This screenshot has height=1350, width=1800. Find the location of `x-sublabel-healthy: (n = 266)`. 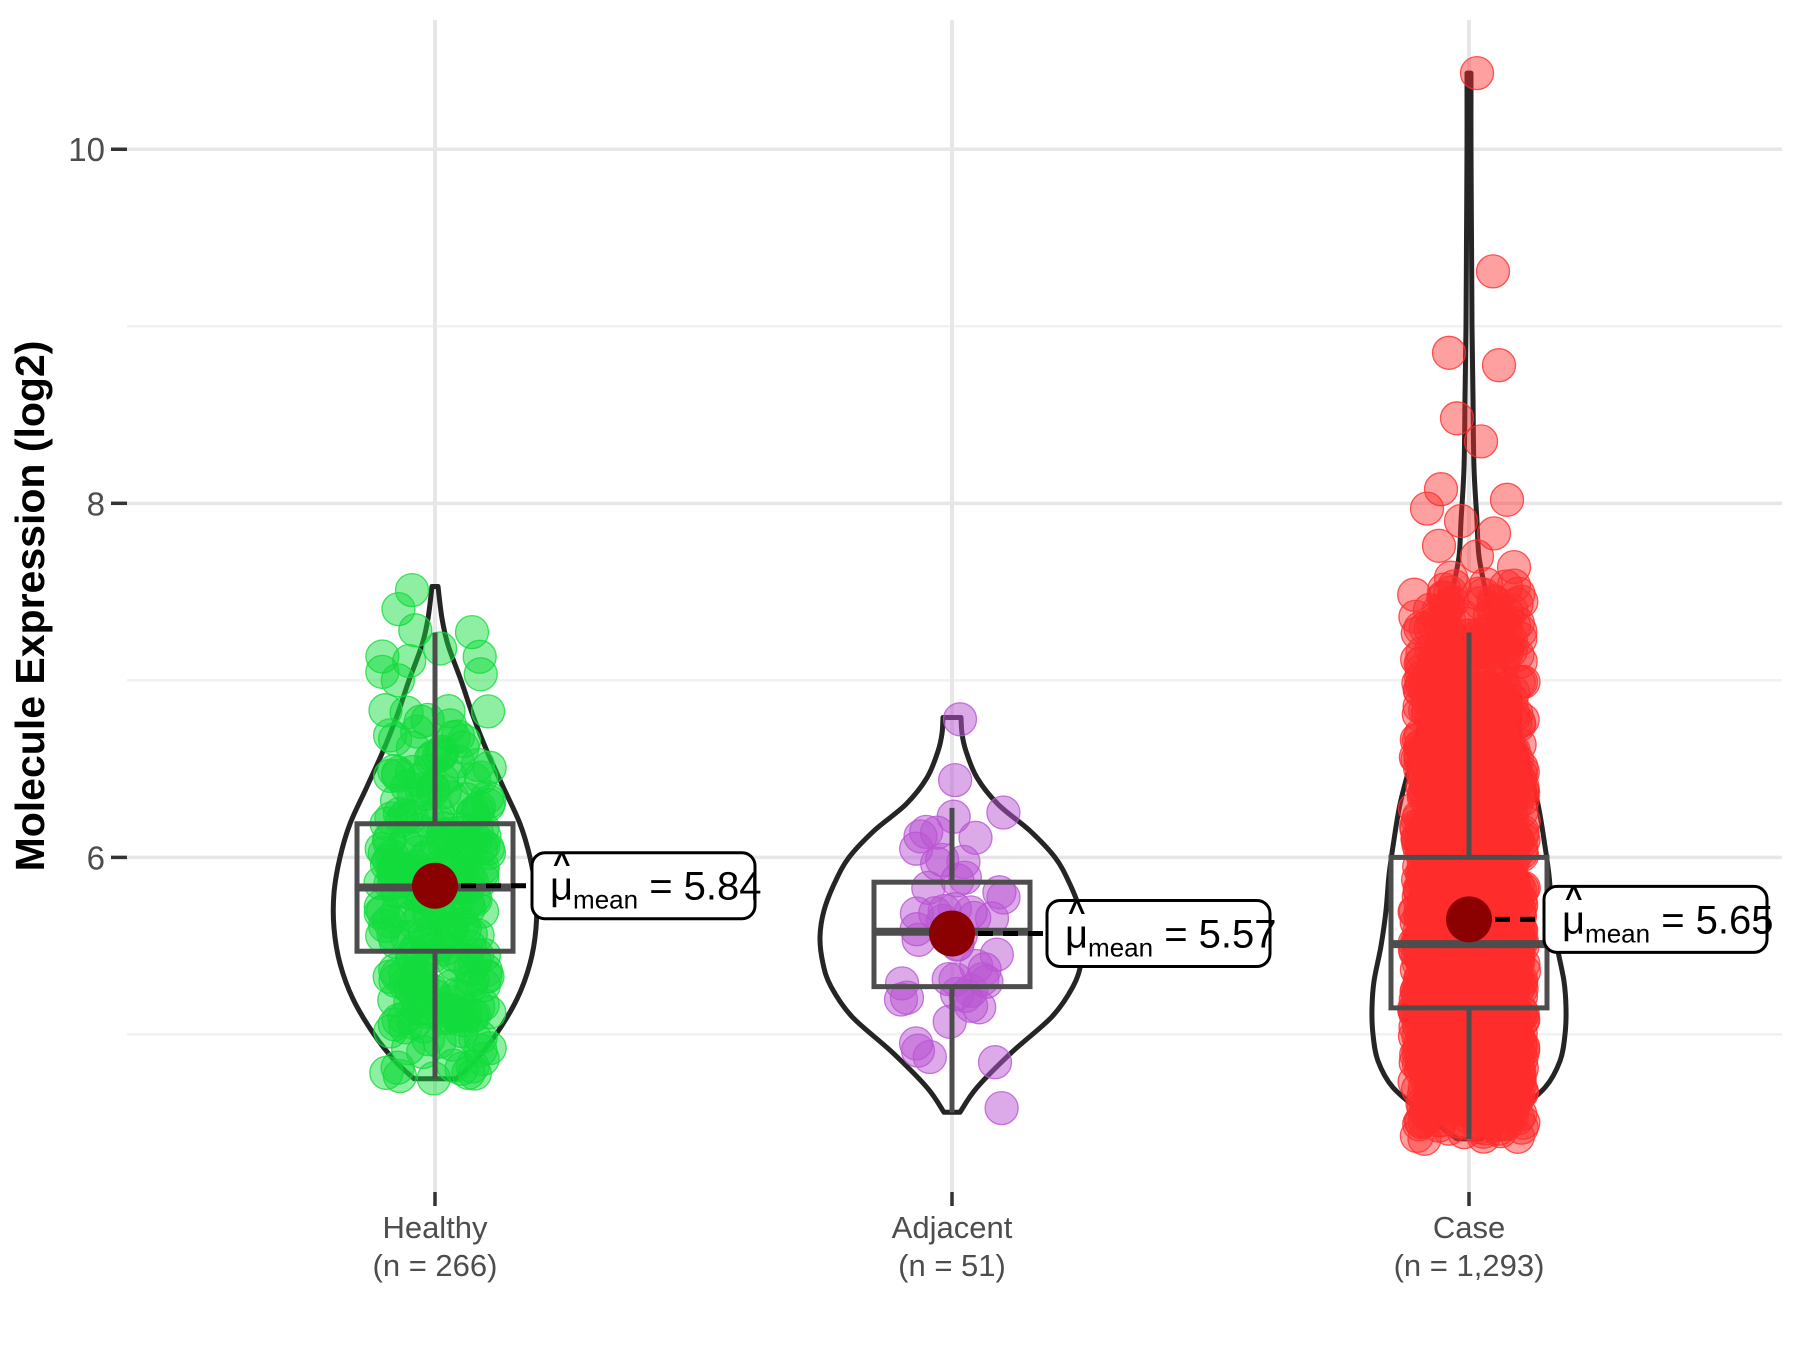

x-sublabel-healthy: (n = 266) is located at coordinates (435, 1265).